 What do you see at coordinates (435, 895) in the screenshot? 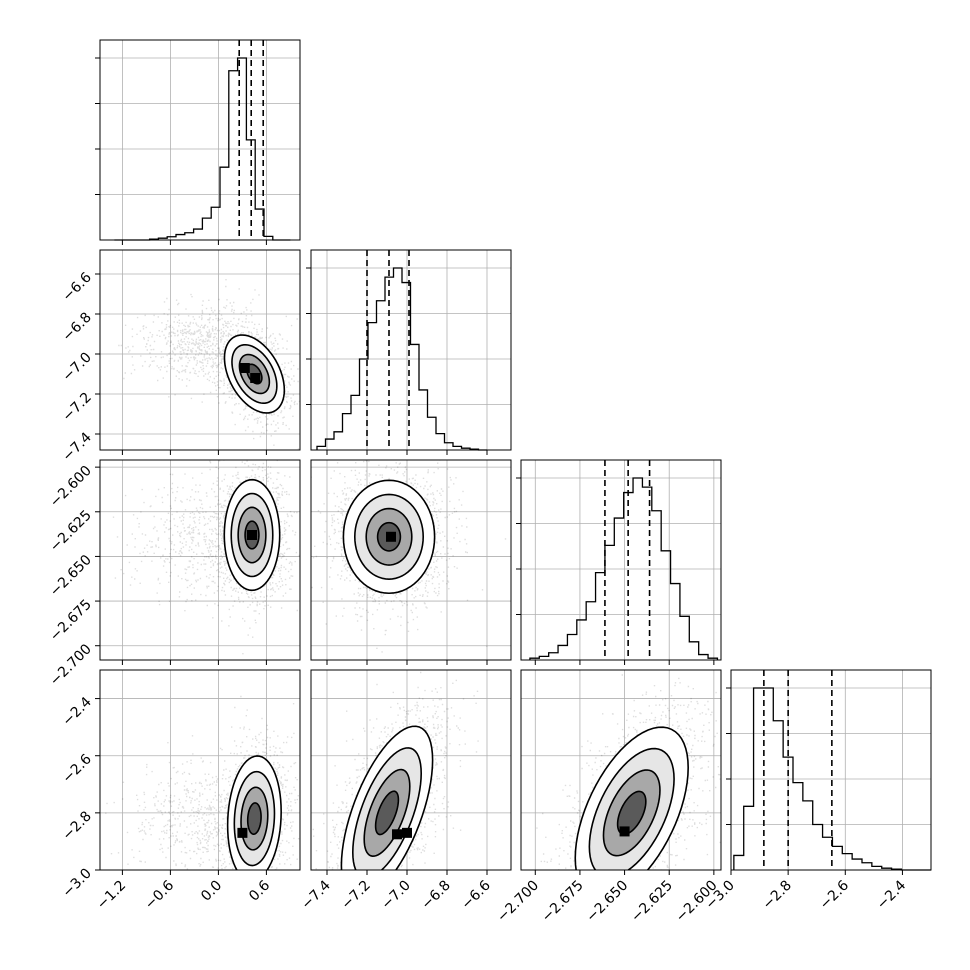
I see `x-tick-label-3: −6.8` at bounding box center [435, 895].